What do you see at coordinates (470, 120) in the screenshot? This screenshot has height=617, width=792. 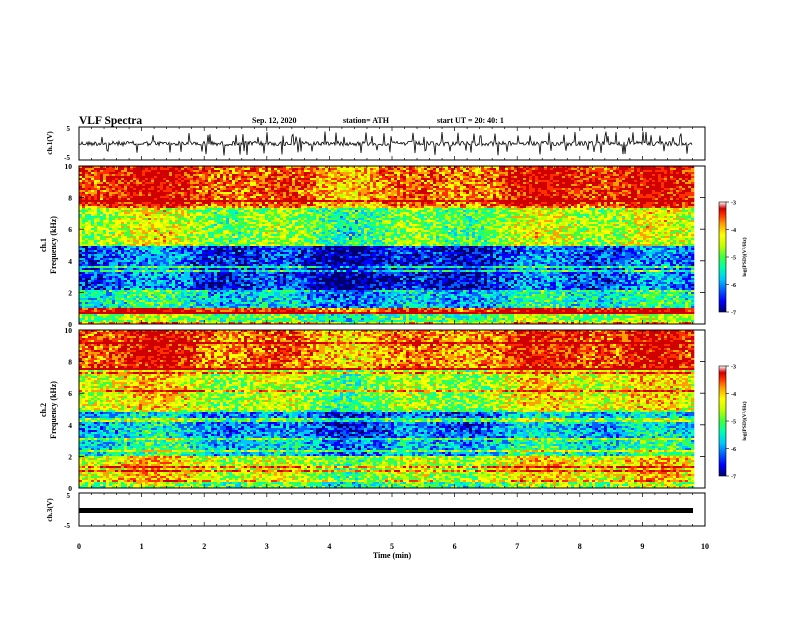 I see `start-time-label: start UT = 20: 40: 1` at bounding box center [470, 120].